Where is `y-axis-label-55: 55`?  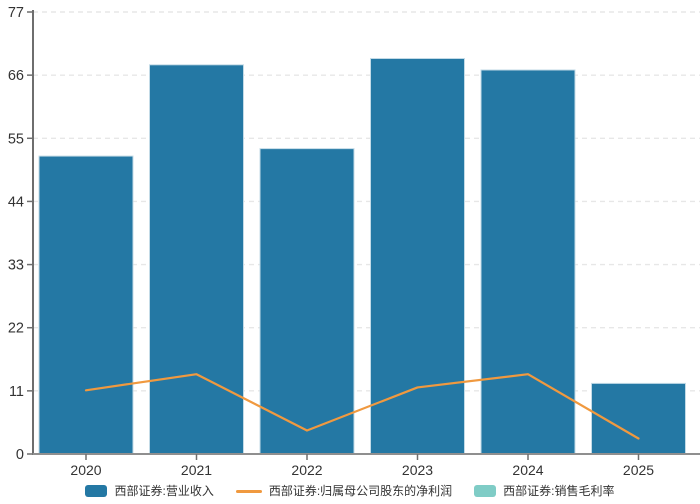
y-axis-label-55: 55 is located at coordinates (16, 139).